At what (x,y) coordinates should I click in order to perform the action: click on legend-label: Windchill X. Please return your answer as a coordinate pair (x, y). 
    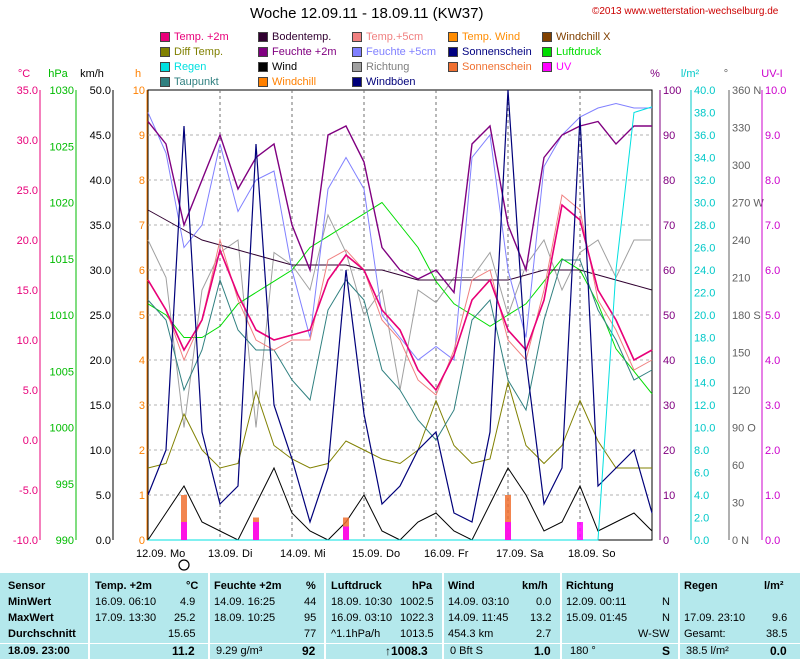
    Looking at the image, I should click on (583, 36).